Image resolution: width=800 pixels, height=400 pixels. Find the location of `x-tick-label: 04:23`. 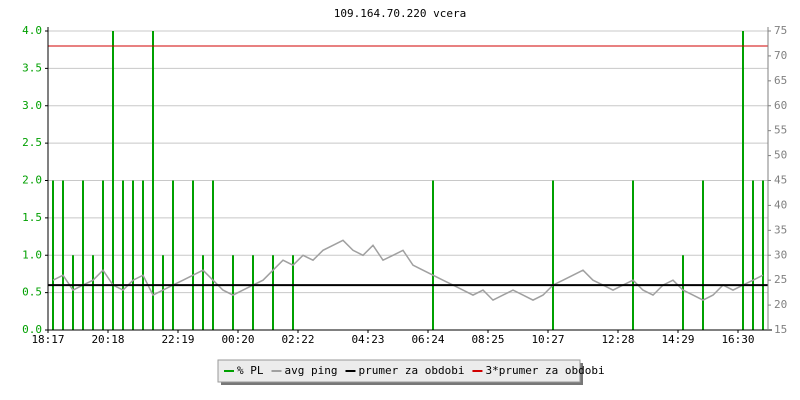

x-tick-label: 04:23 is located at coordinates (367, 339).